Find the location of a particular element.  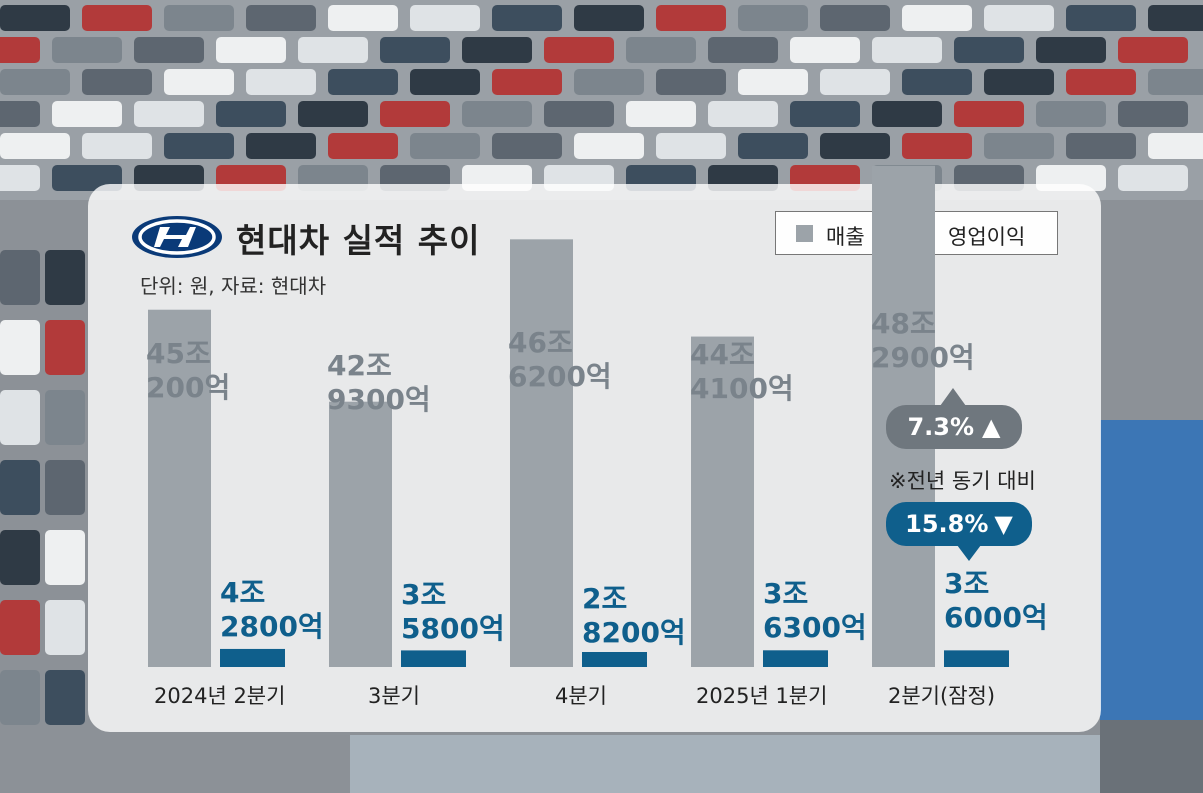

revenue-value-label: 44조 4100억 is located at coordinates (742, 371).